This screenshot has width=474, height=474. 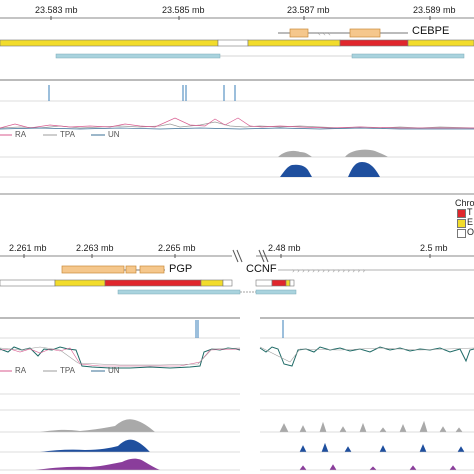 What do you see at coordinates (330, 169) in the screenshot?
I see `blue-signal-top` at bounding box center [330, 169].